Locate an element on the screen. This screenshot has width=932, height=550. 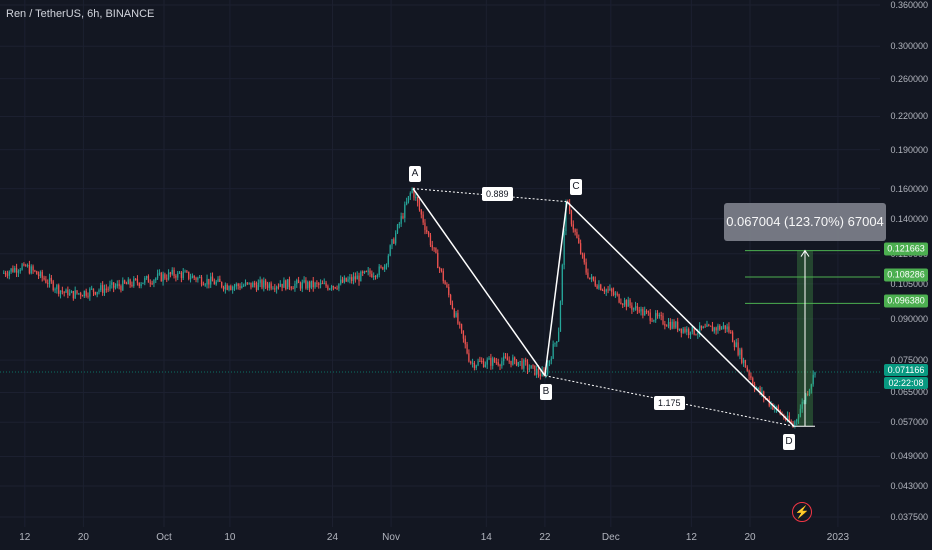
price-tick-label: 0.090000 is located at coordinates (909, 318).